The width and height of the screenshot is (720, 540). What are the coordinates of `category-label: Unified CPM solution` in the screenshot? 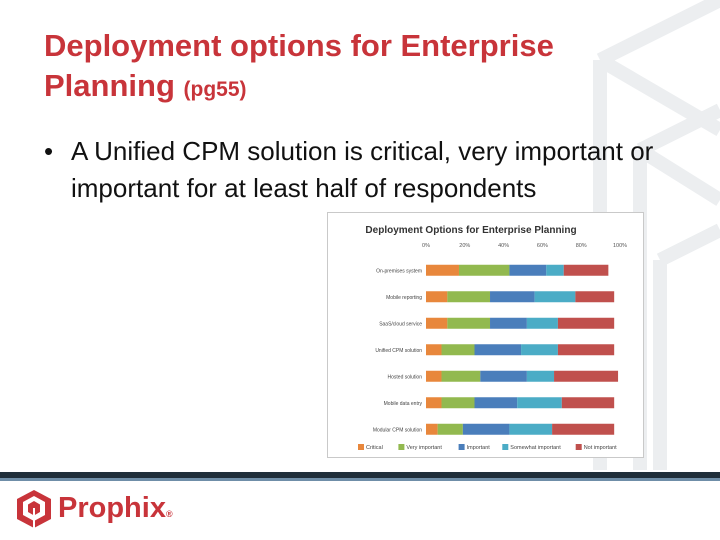 It's located at (398, 351).